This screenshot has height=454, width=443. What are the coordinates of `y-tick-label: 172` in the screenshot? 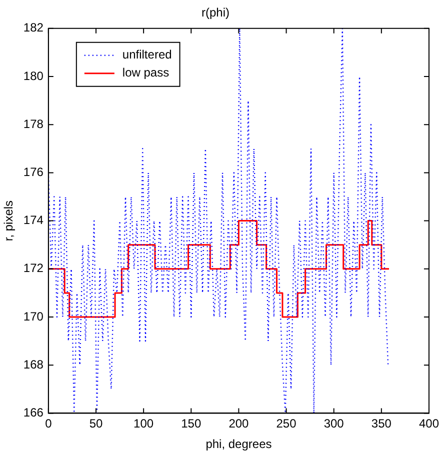 It's located at (33, 268).